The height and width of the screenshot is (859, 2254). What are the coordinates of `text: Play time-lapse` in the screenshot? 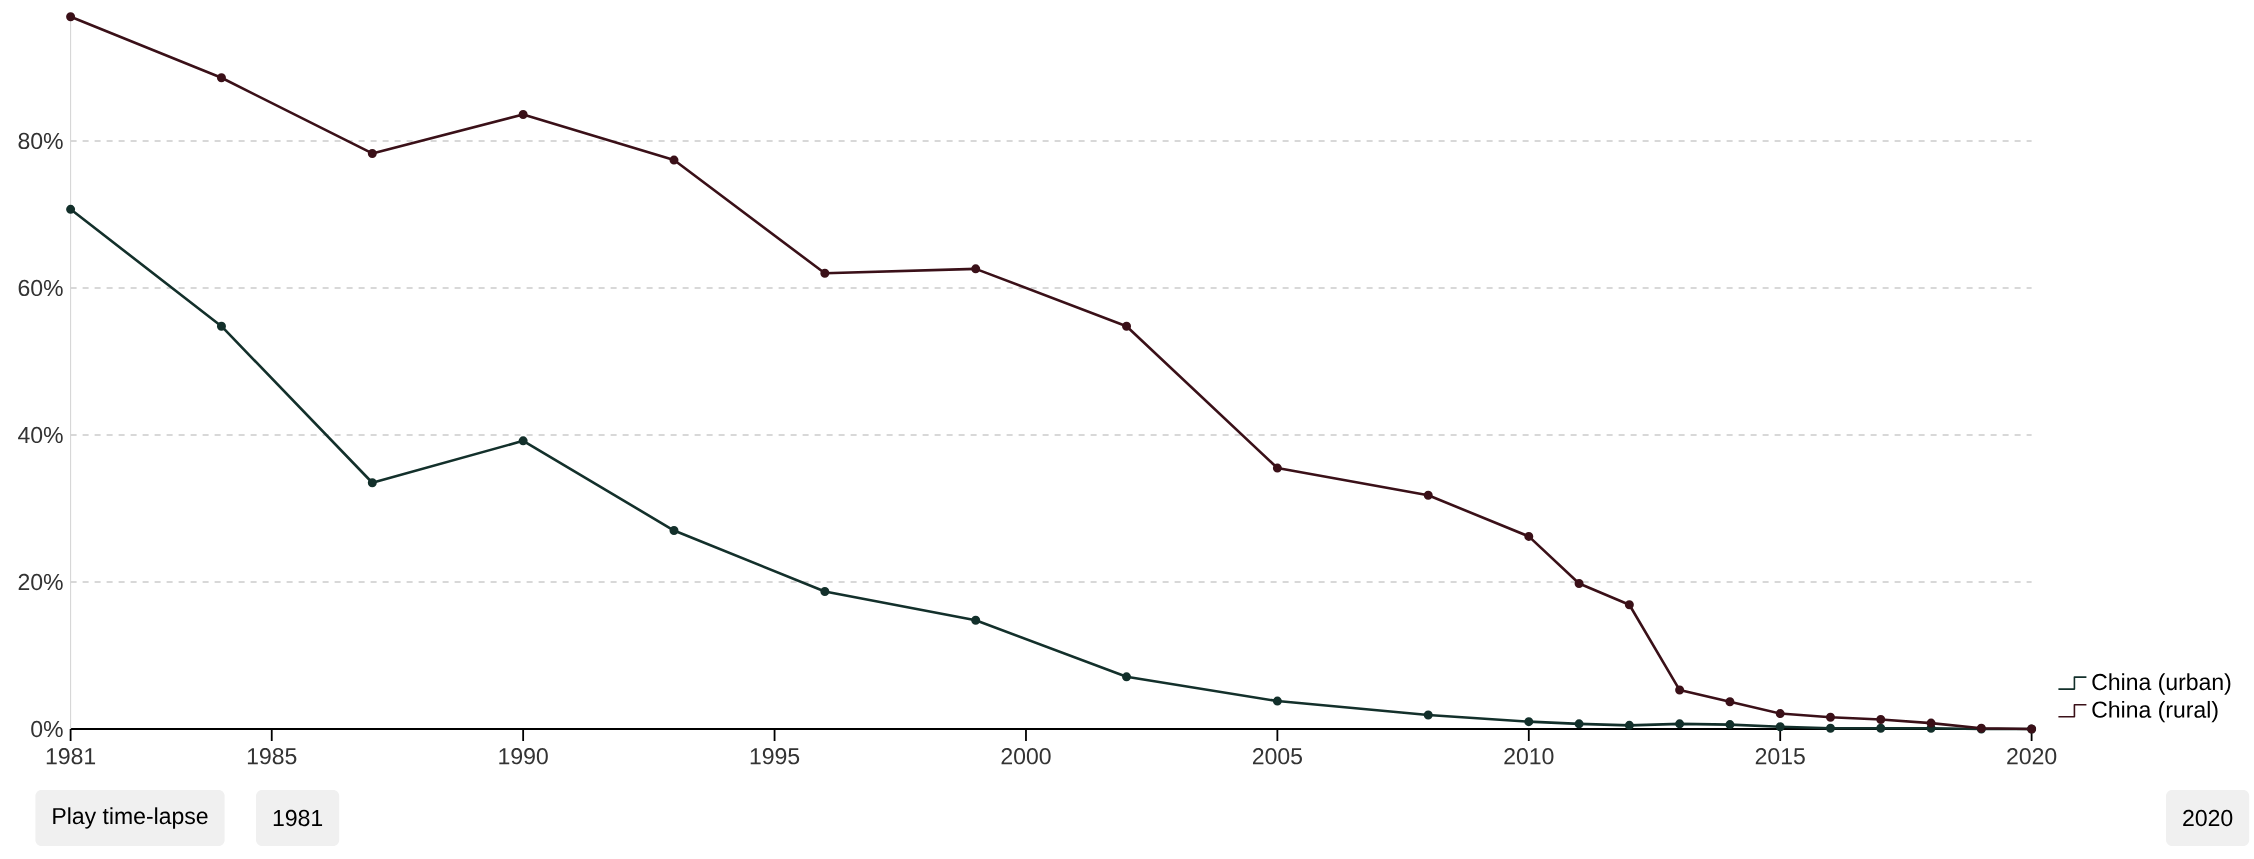 It's located at (130, 818).